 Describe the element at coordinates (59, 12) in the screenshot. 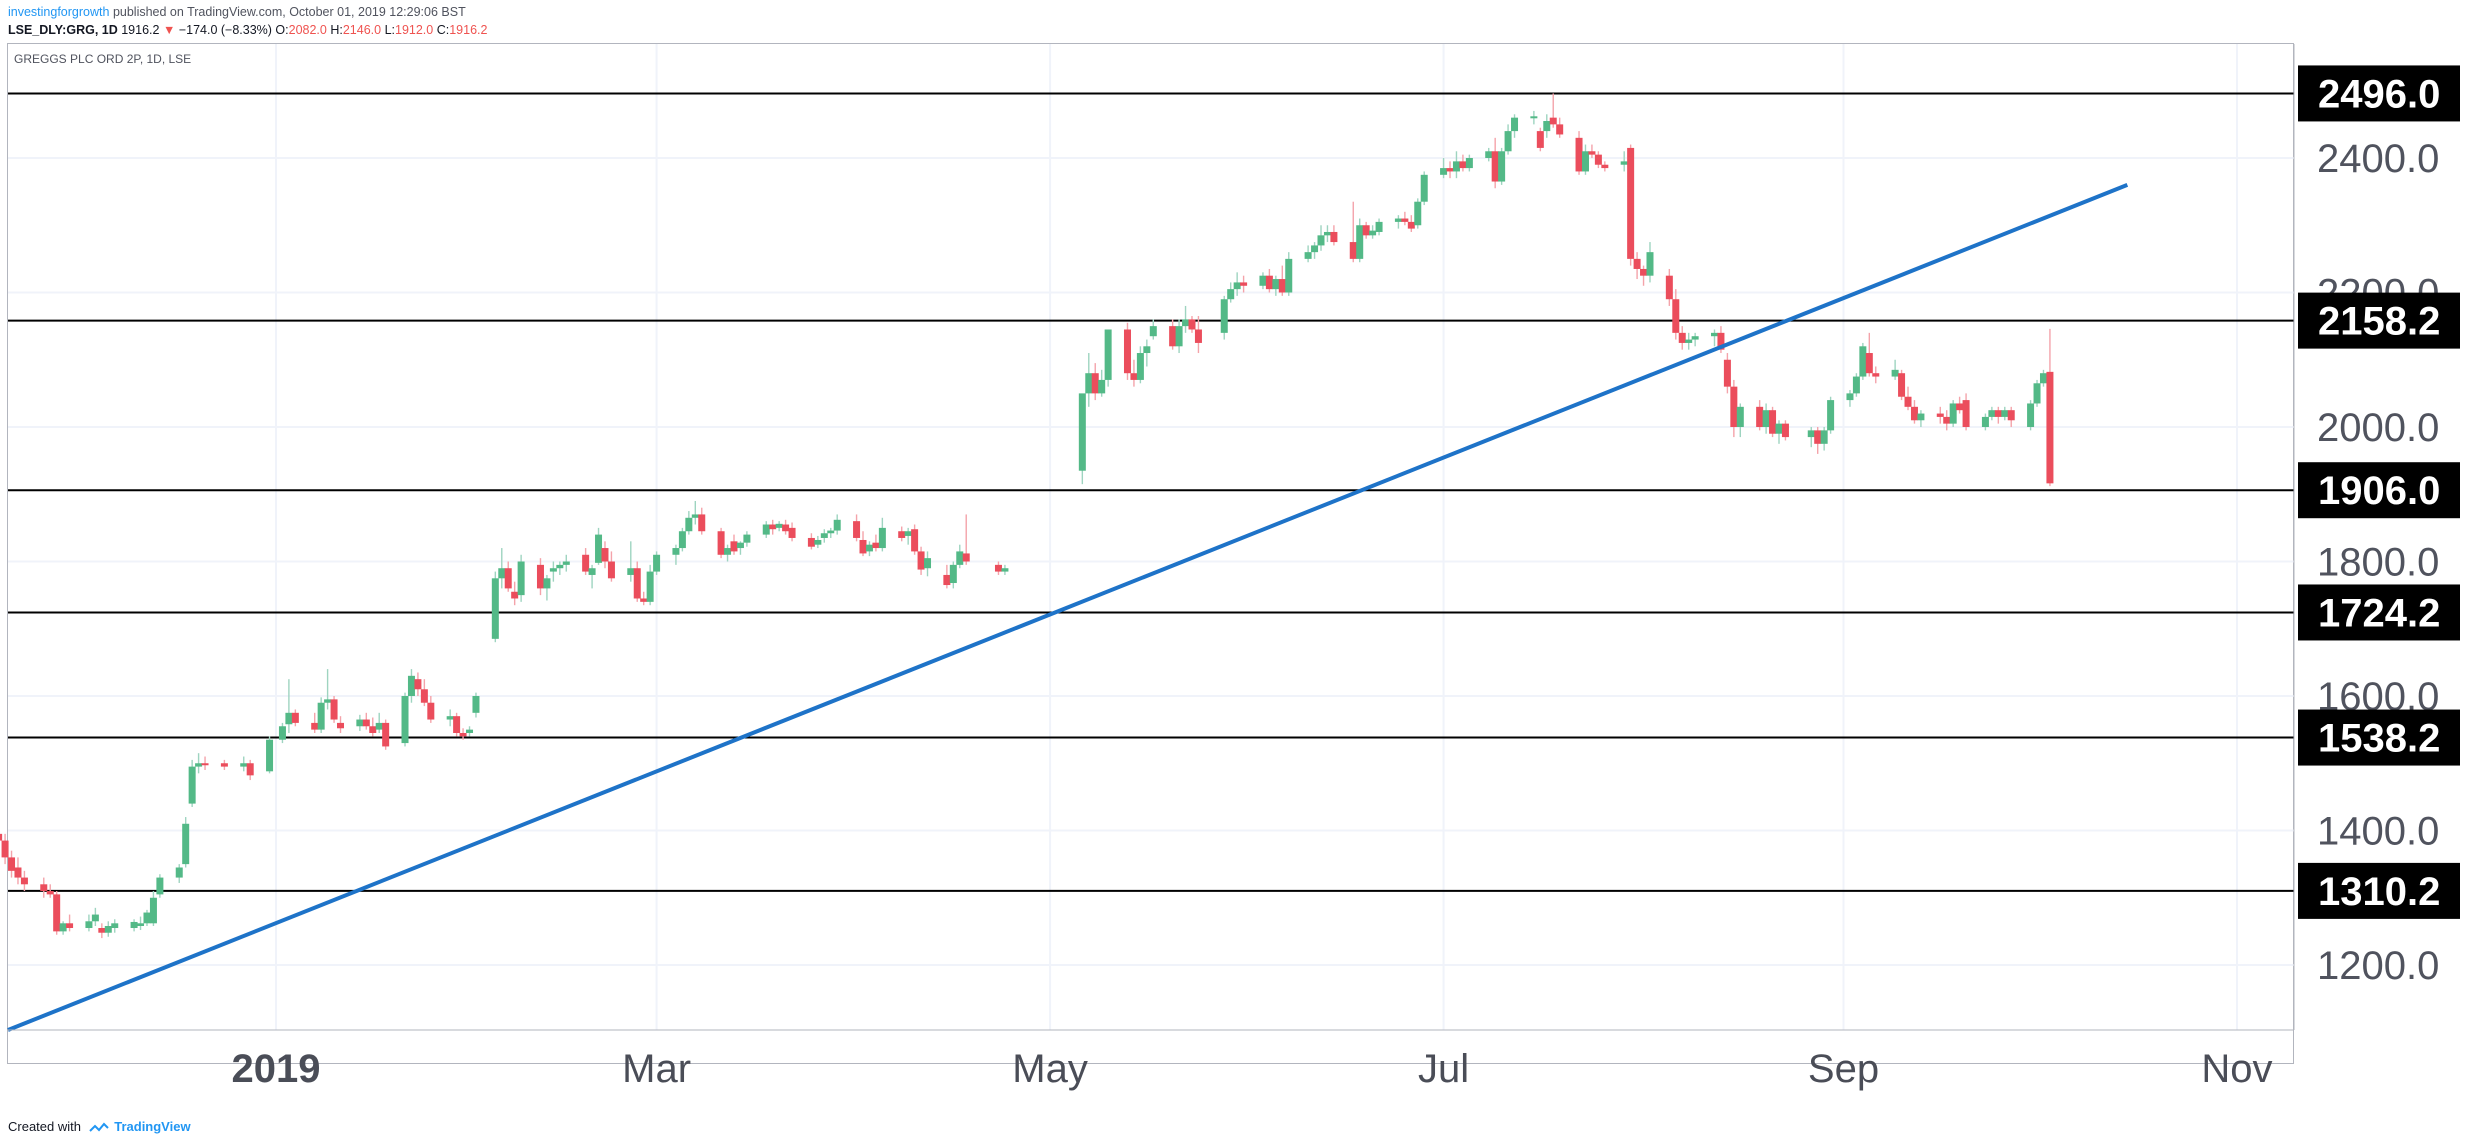

I see `author-link: investingforgrowth` at that location.